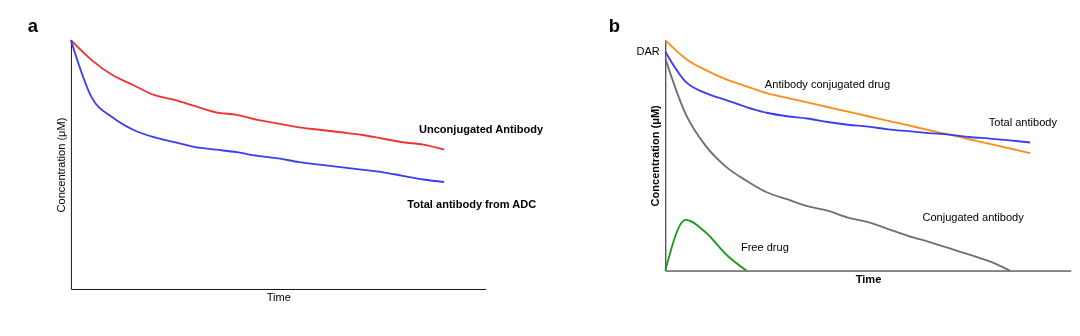 This screenshot has height=336, width=1080. I want to click on text: Total antibody from ADC, so click(472, 203).